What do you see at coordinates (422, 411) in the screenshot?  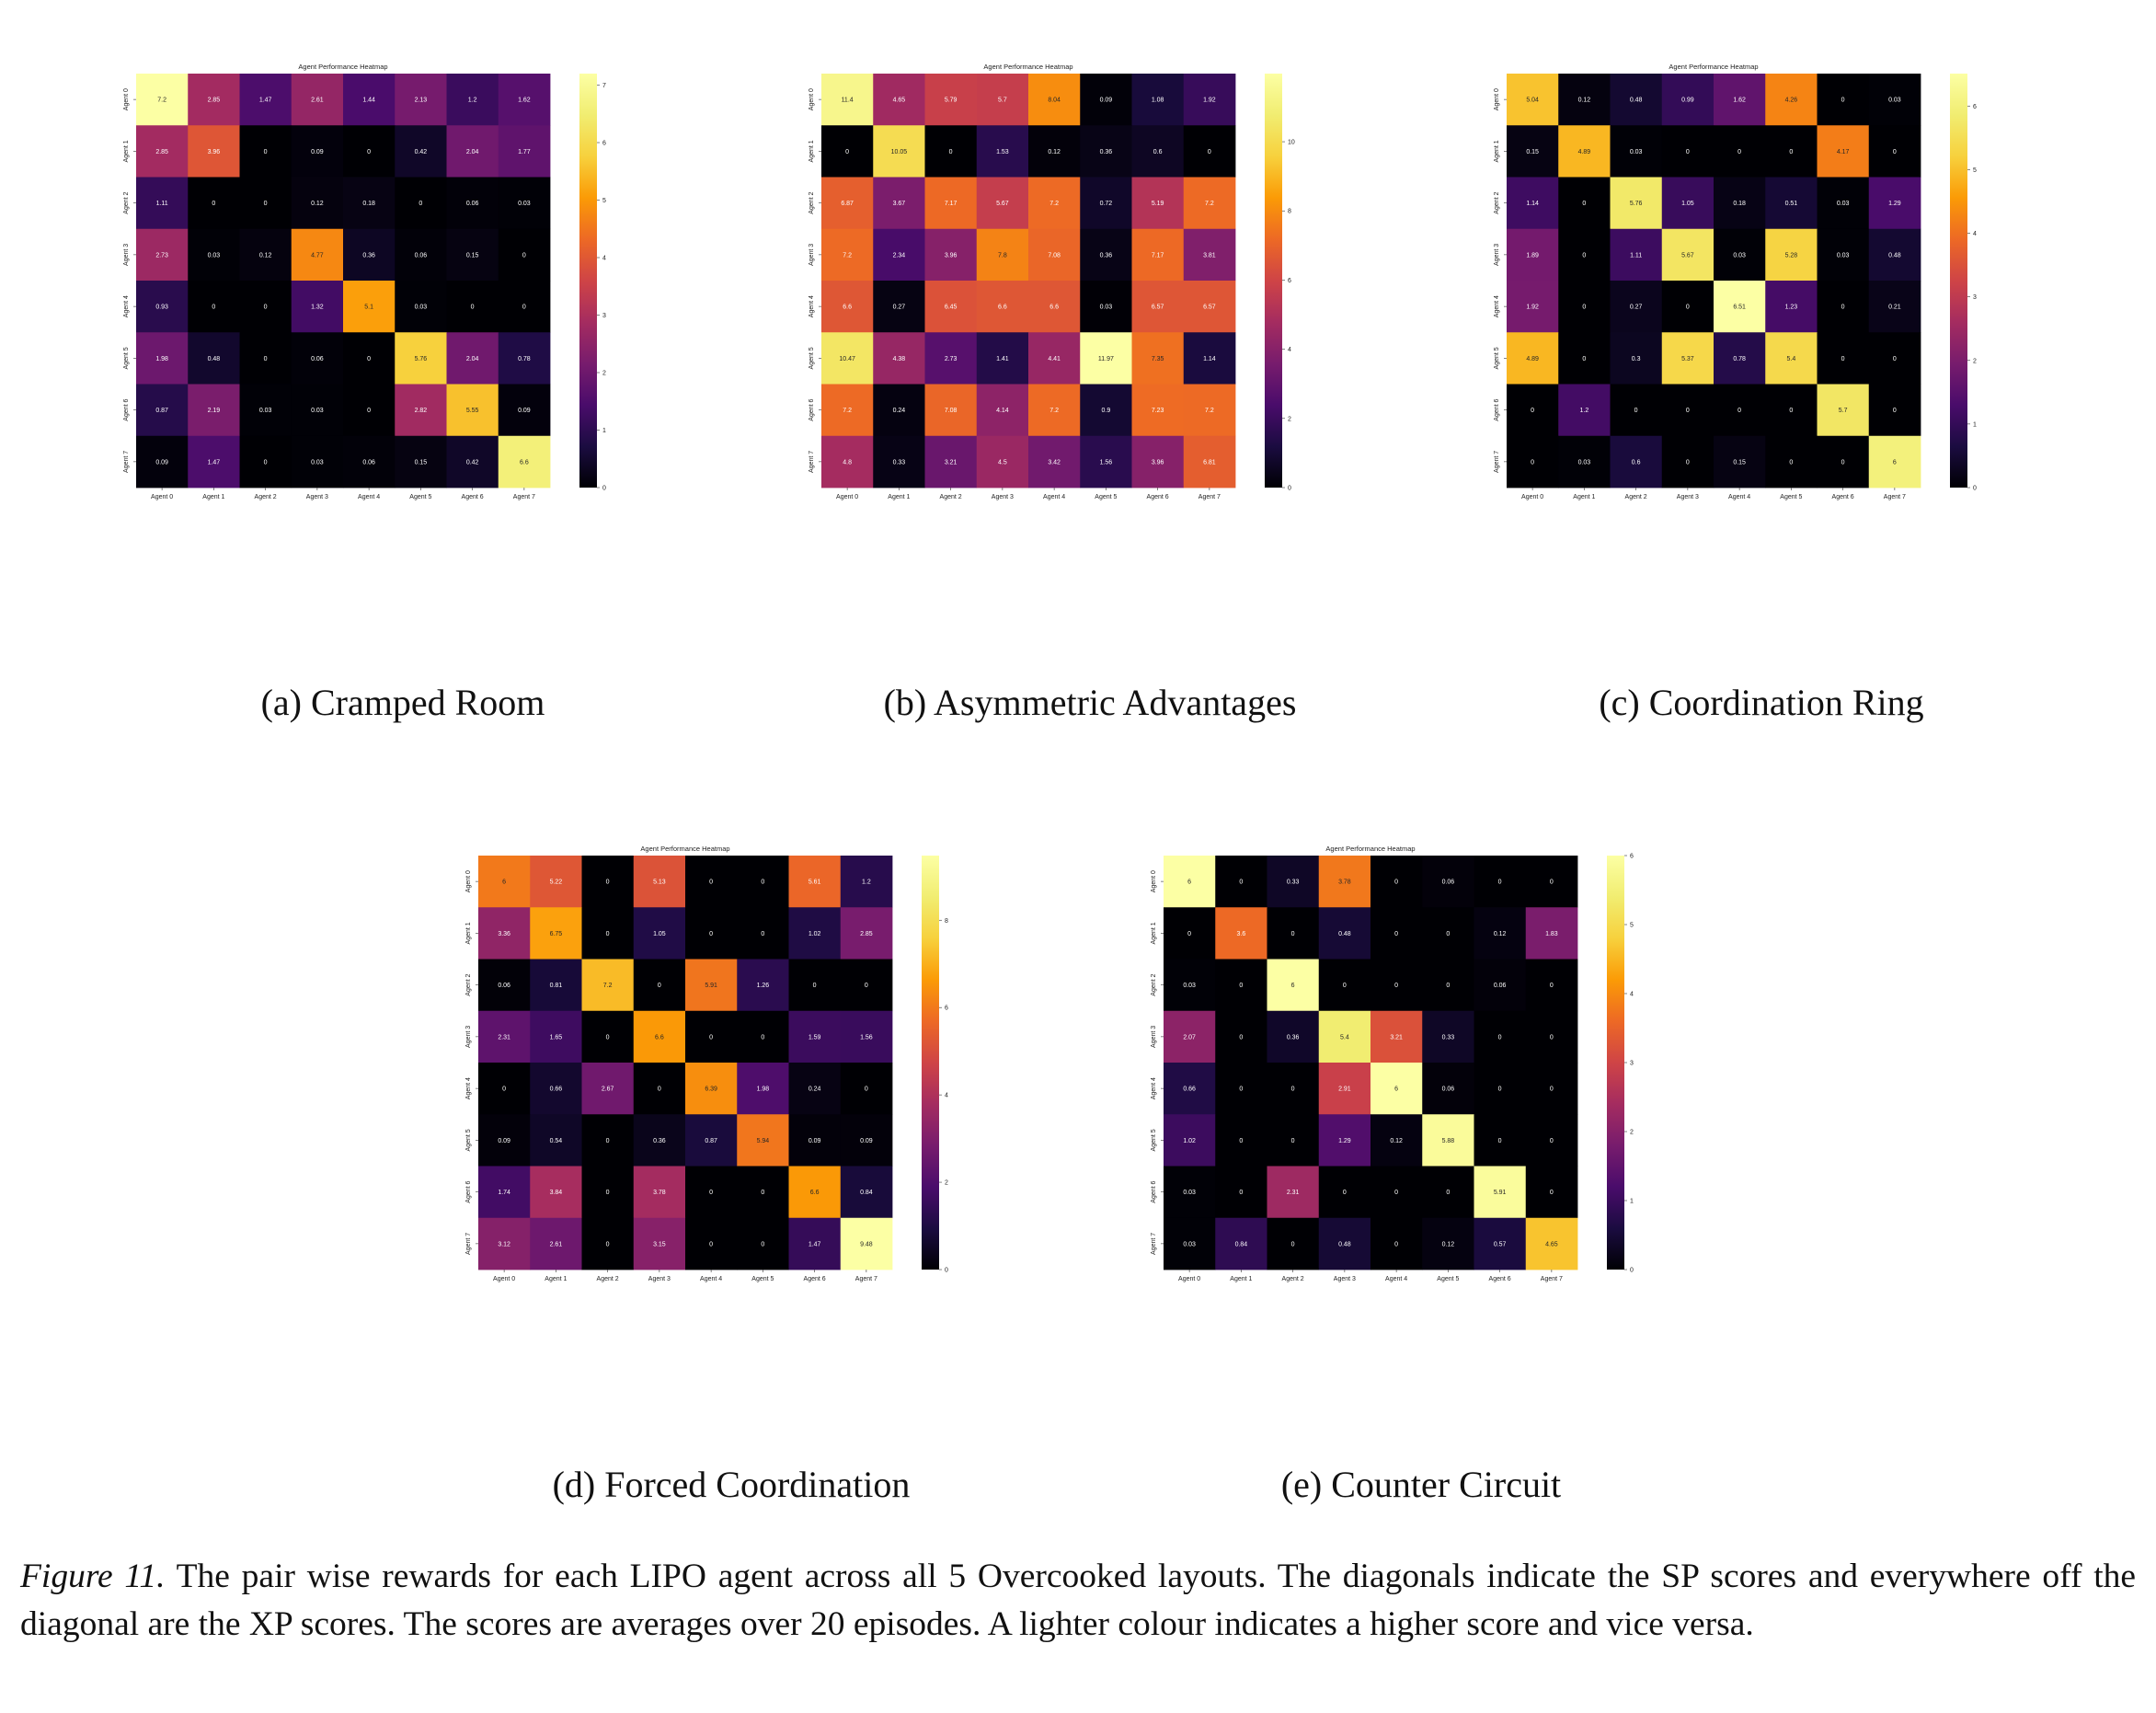 I see `cell-label: 2.82` at bounding box center [422, 411].